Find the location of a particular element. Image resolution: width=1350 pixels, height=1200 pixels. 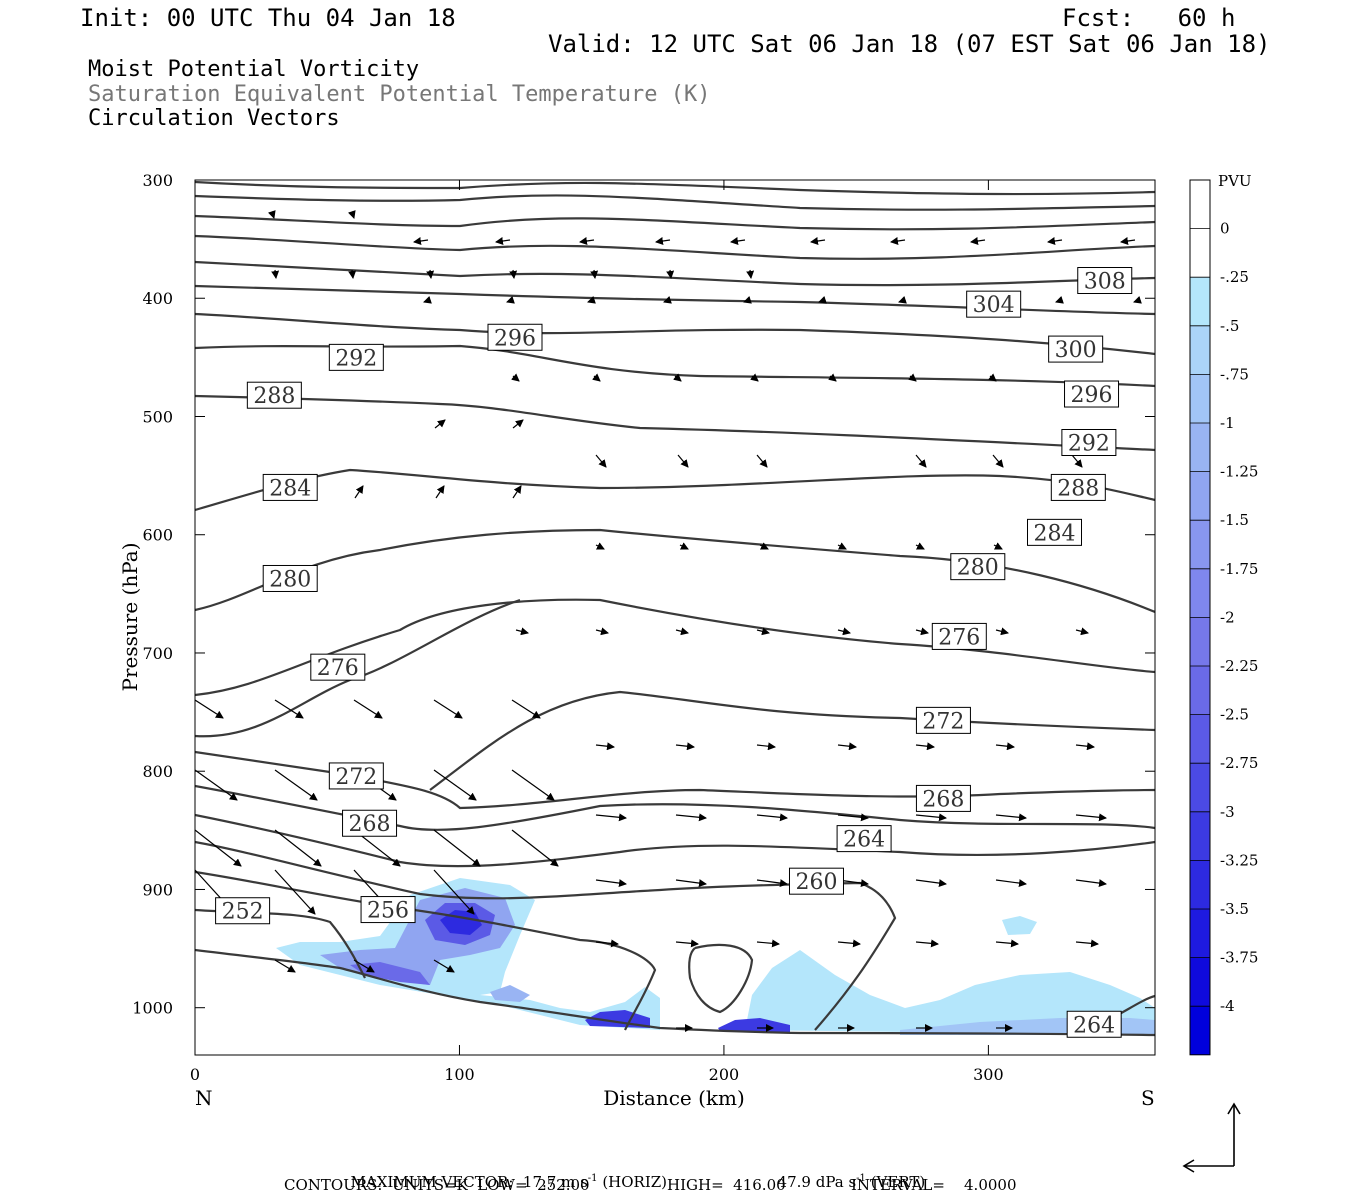

colorbar-label: -2.25 is located at coordinates (1239, 666).